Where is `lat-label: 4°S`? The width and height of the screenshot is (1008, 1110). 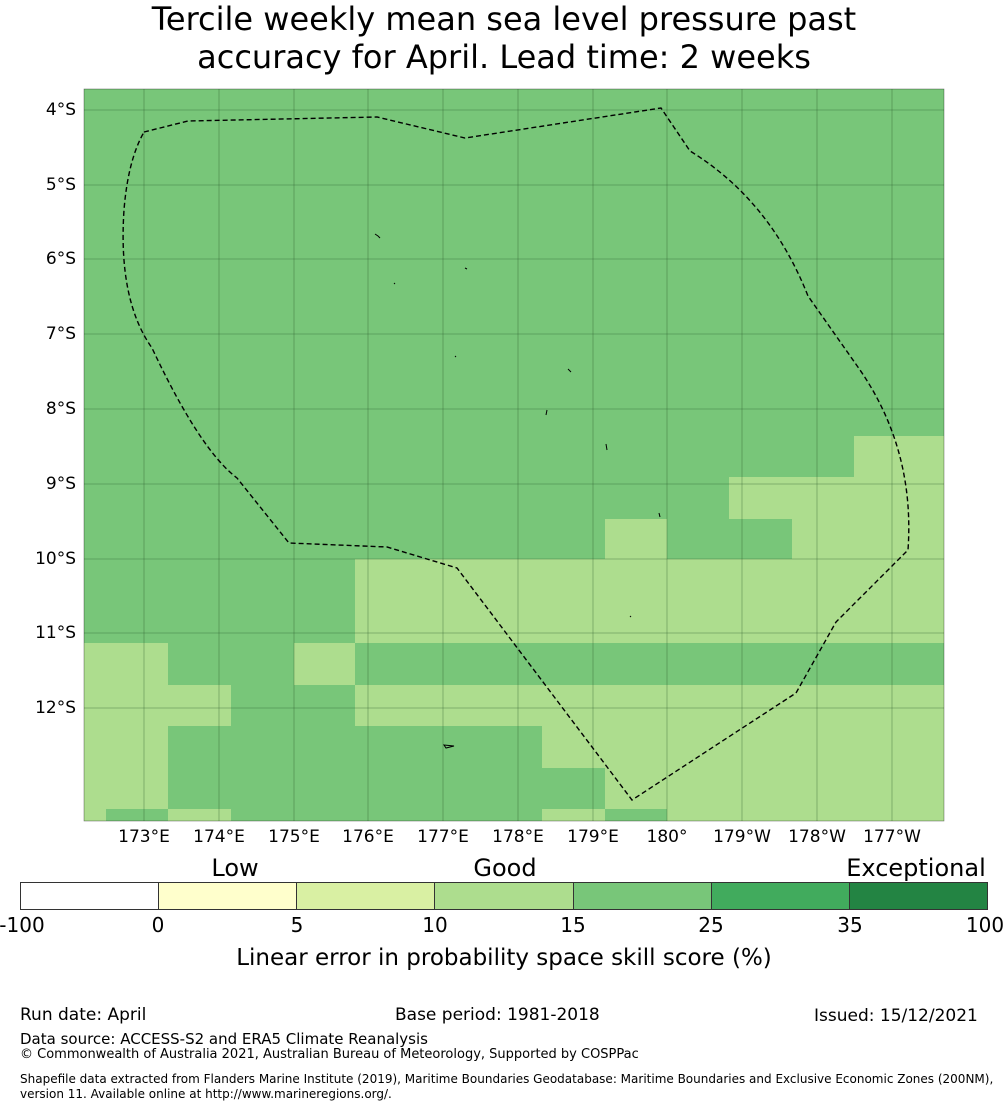 lat-label: 4°S is located at coordinates (60, 110).